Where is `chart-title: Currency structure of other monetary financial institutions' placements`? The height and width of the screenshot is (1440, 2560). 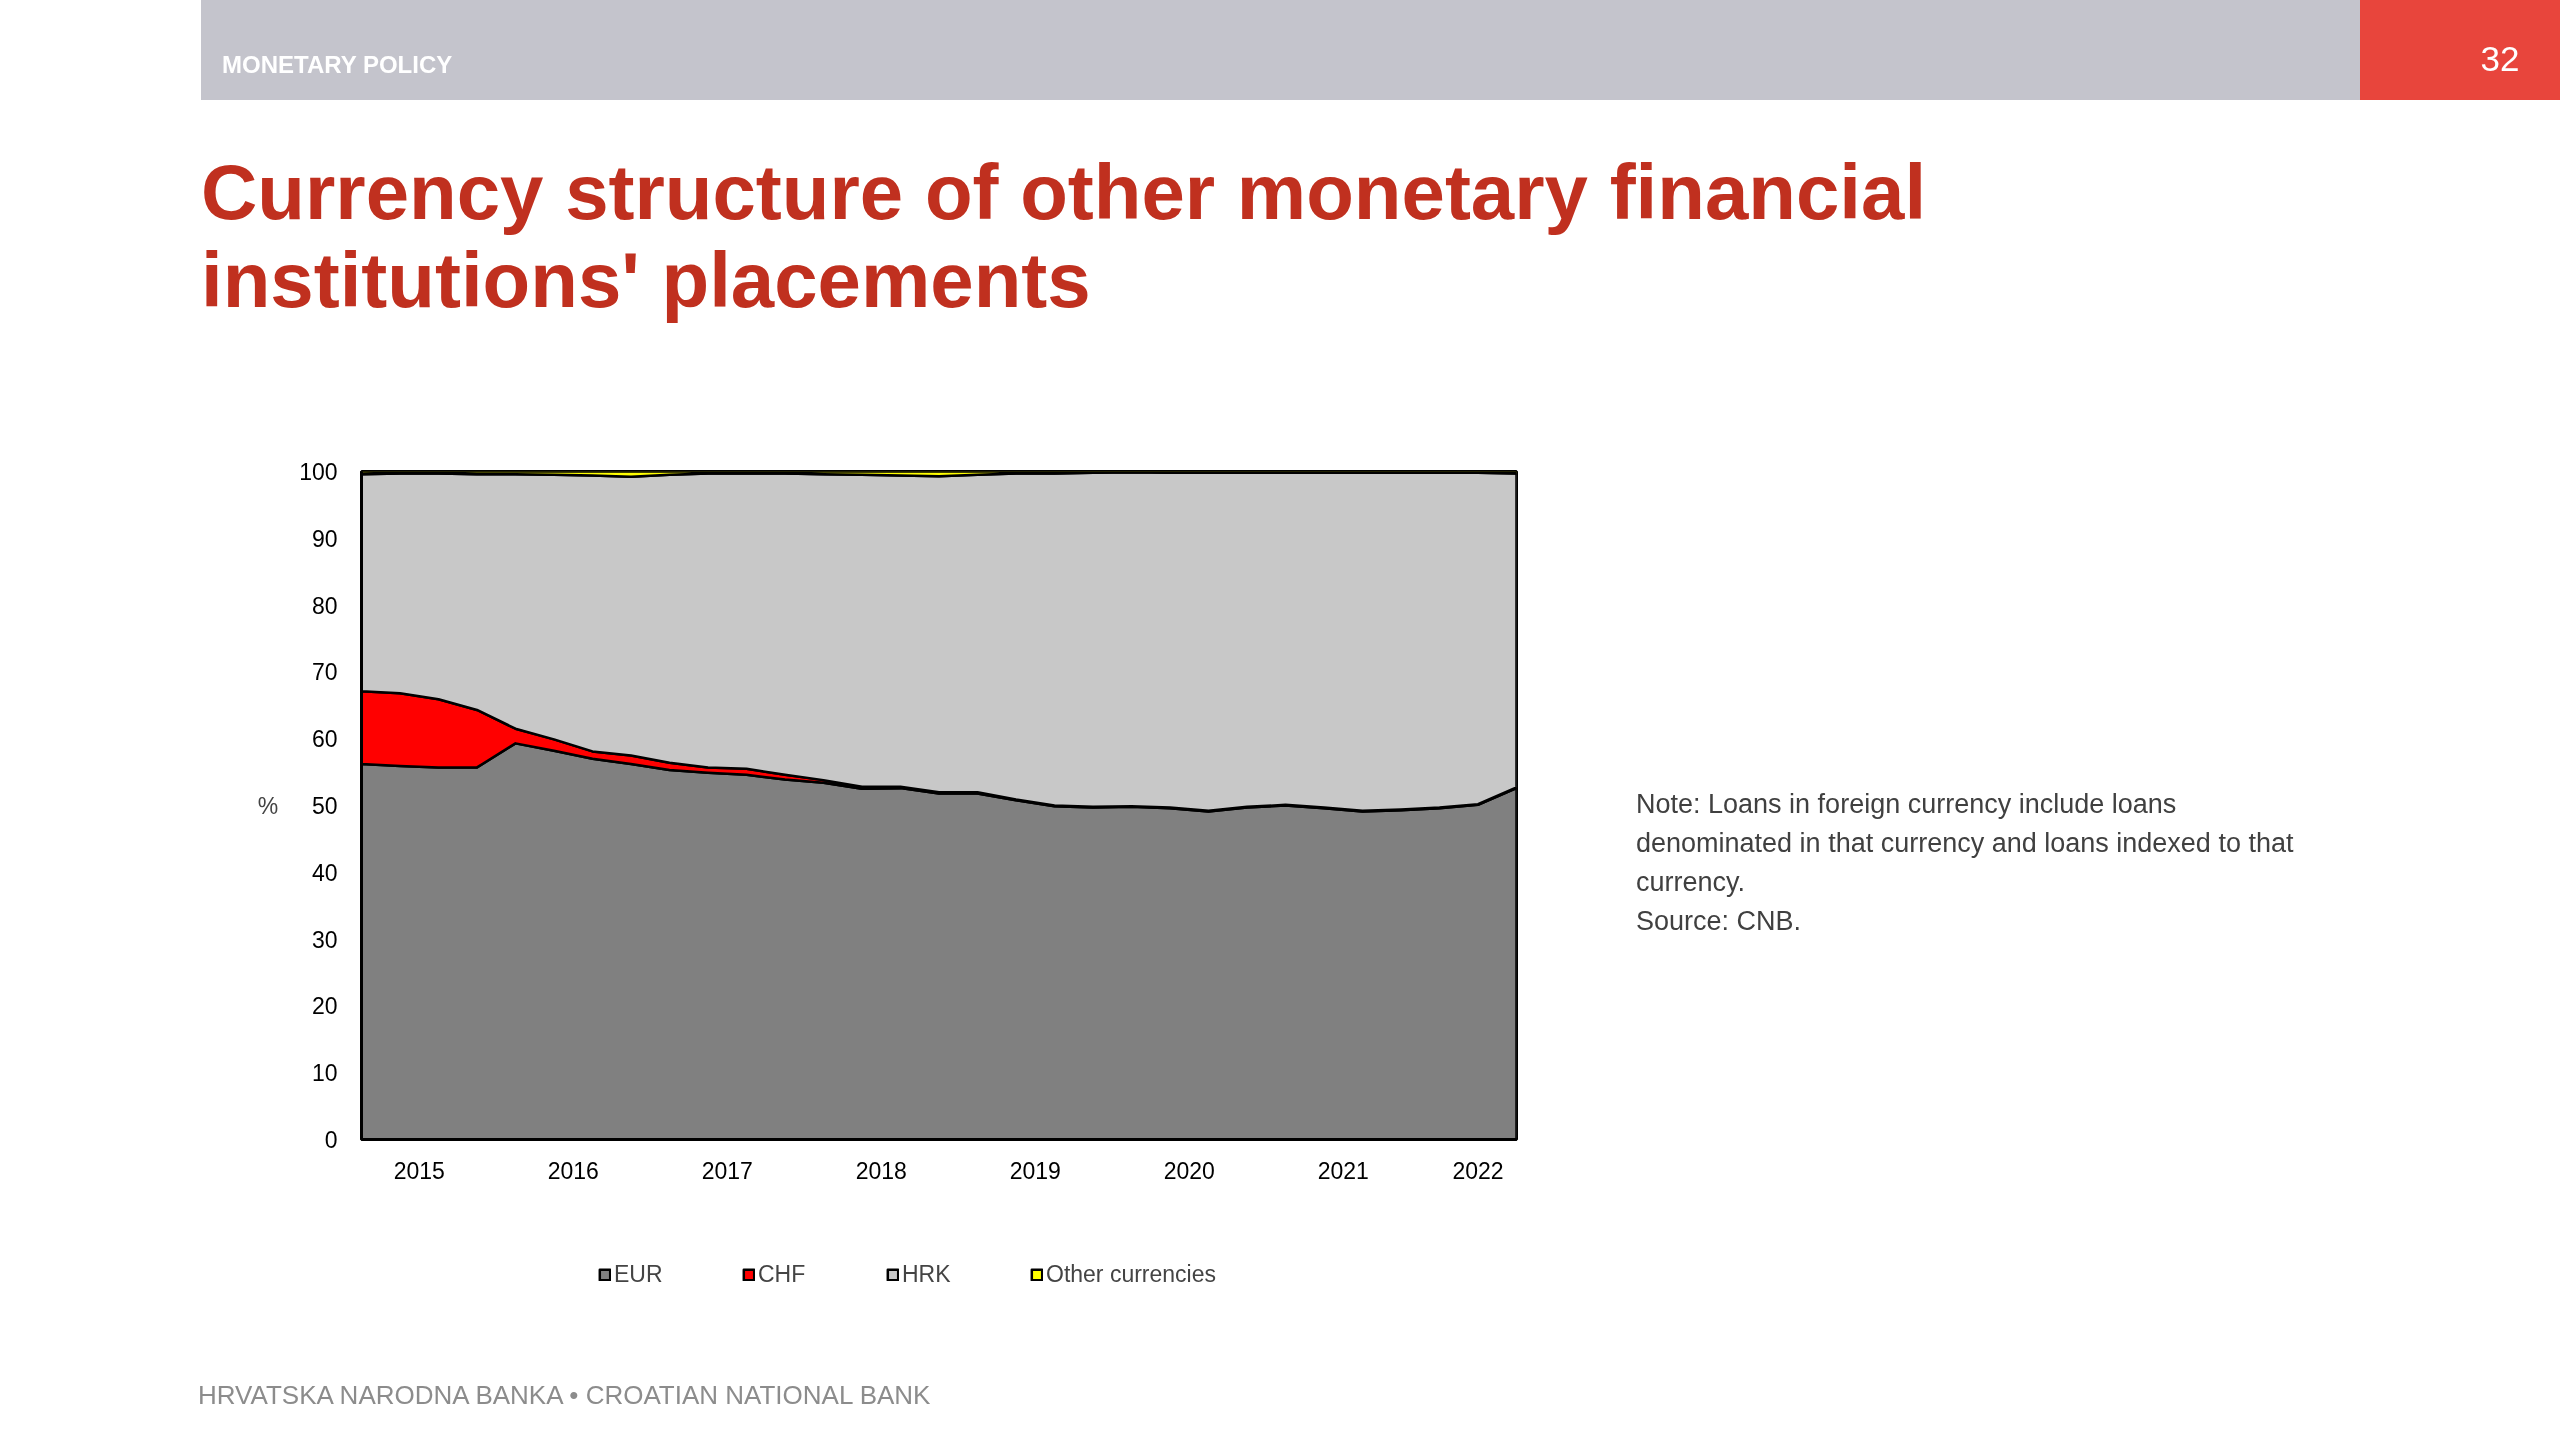 chart-title: Currency structure of other monetary financial institutions' placements is located at coordinates (1064, 236).